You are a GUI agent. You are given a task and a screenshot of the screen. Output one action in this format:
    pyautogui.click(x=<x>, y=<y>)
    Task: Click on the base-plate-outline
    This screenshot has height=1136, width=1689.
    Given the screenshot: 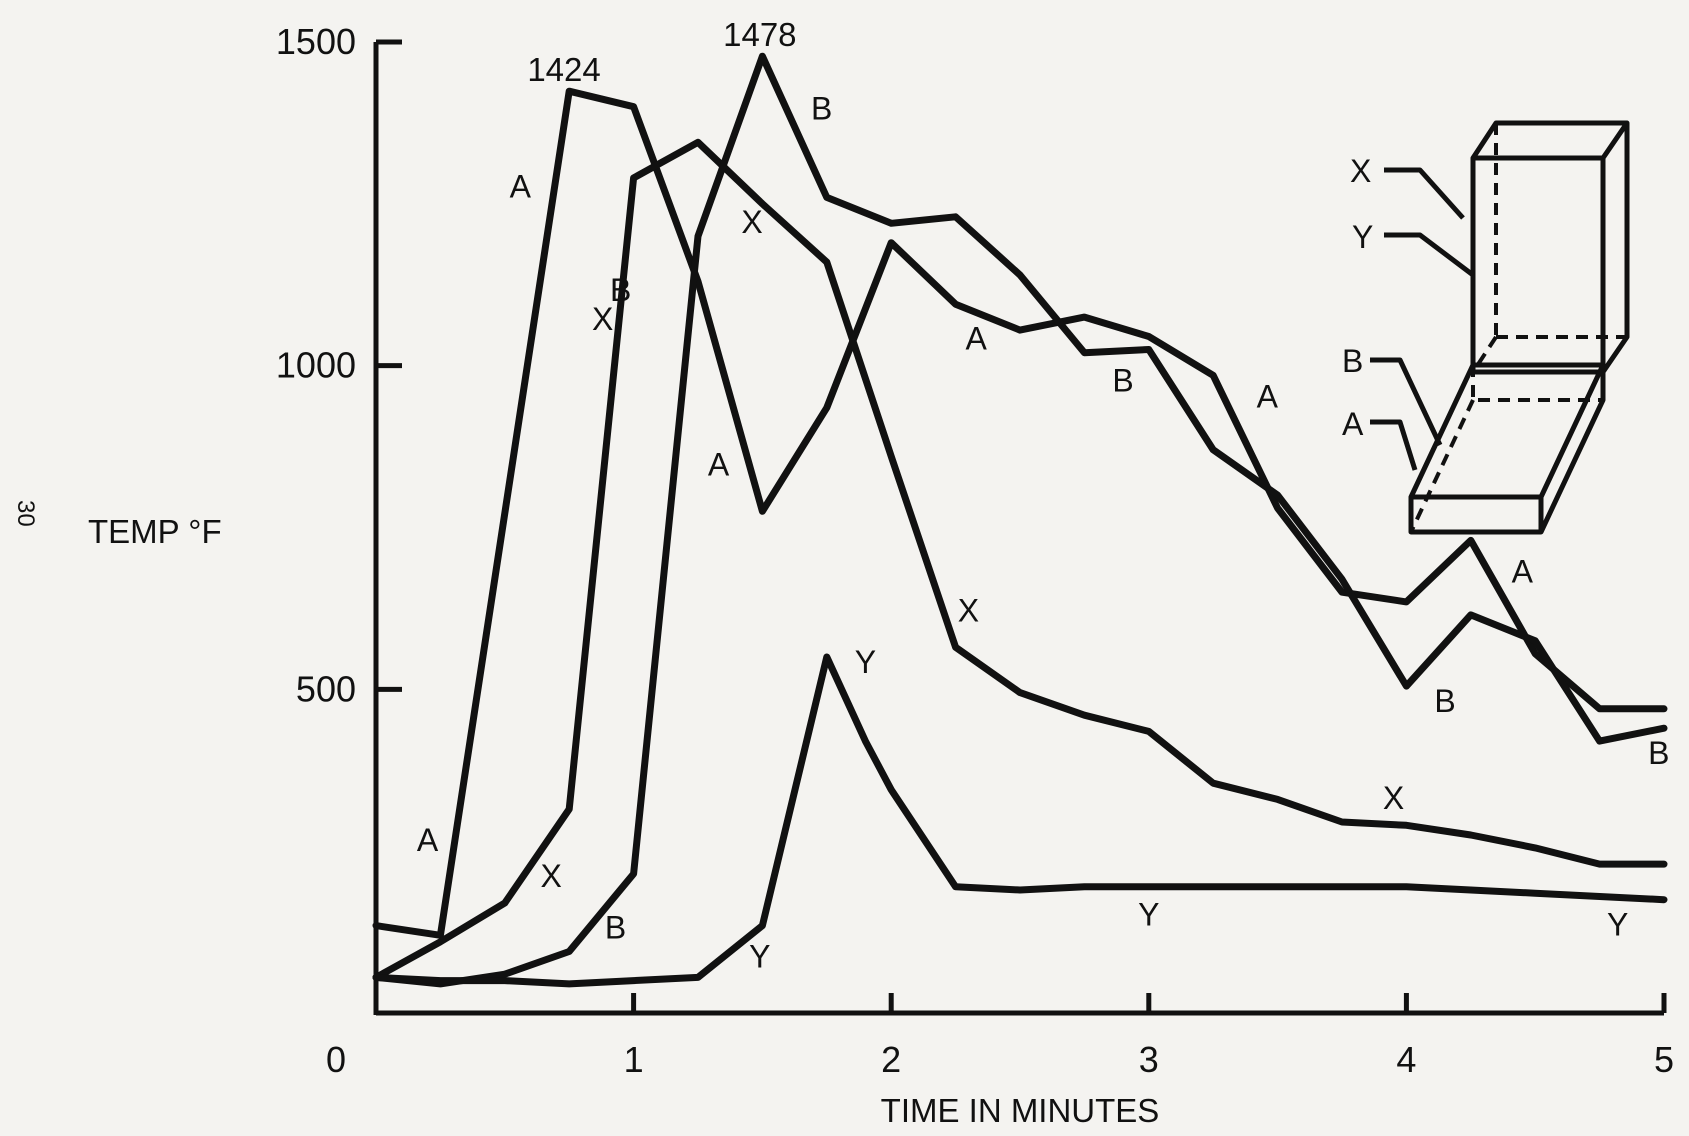 What is the action you would take?
    pyautogui.click(x=1507, y=431)
    